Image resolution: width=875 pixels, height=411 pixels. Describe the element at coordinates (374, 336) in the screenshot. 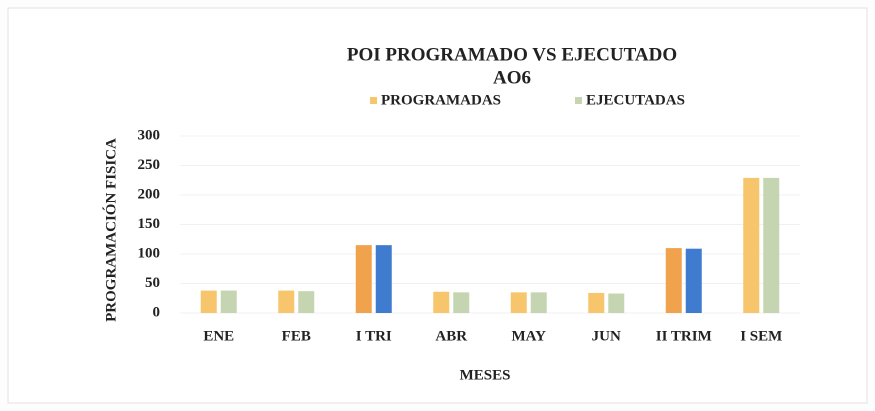

I see `x-tick-label: I TRI` at that location.